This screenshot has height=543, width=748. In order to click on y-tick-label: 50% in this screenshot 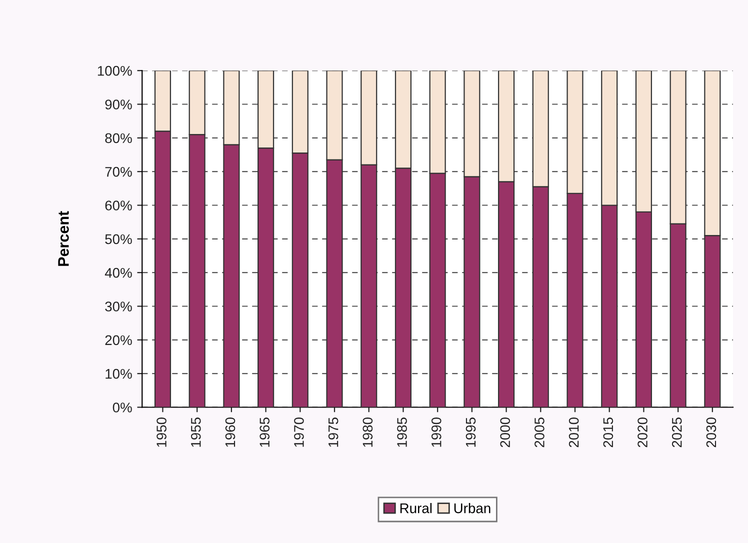, I will do `click(118, 239)`.